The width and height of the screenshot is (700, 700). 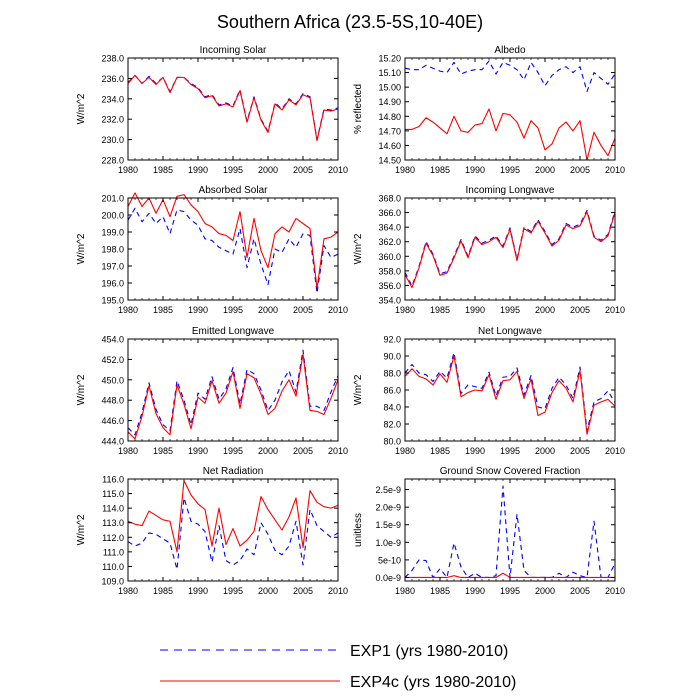 I want to click on y-tick-label: 362.0, so click(x=389, y=242).